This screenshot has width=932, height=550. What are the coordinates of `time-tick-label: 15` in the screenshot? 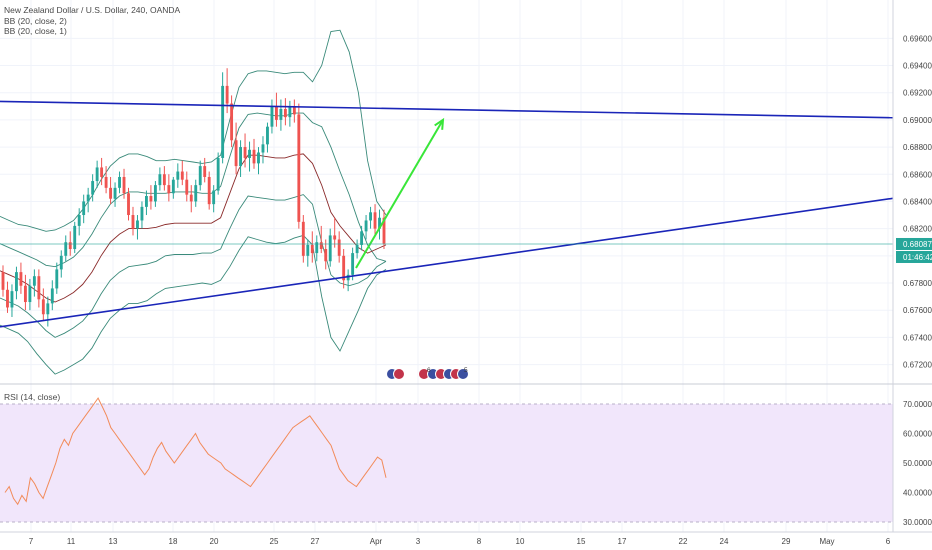 It's located at (581, 541).